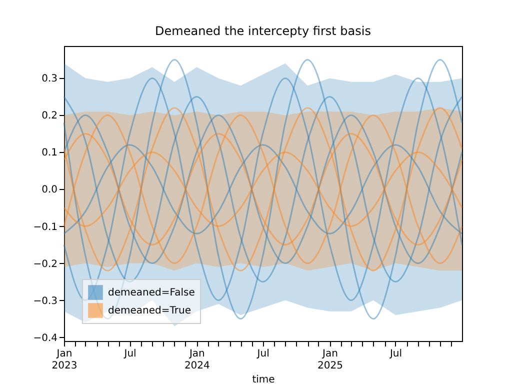 The height and width of the screenshot is (384, 512). I want to click on y-tick-label: 0.1, so click(50, 153).